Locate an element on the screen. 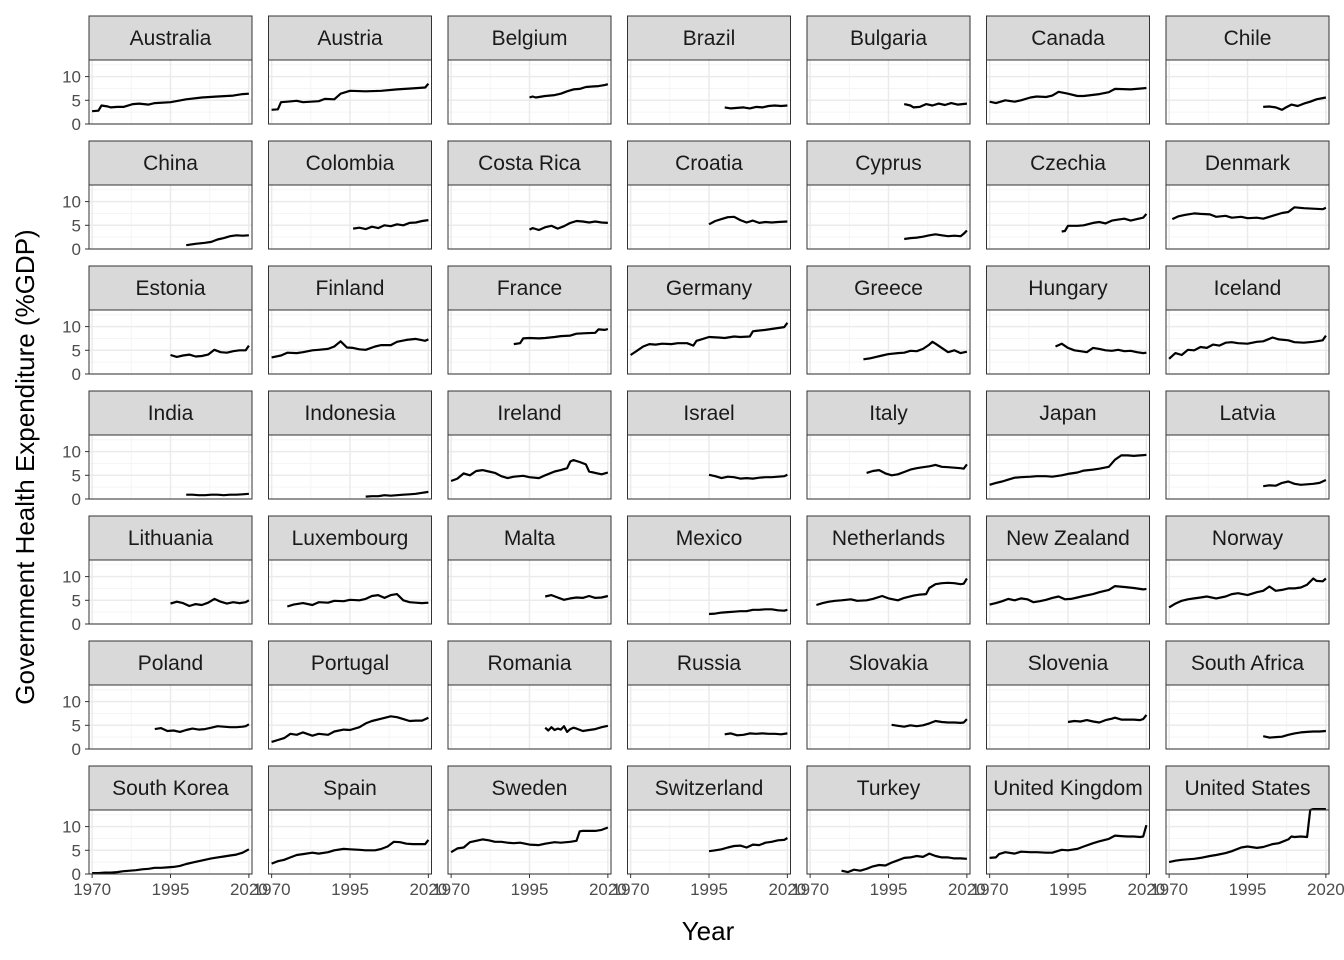  facet-estonia: Estonia 0 5 10 is located at coordinates (157, 324).